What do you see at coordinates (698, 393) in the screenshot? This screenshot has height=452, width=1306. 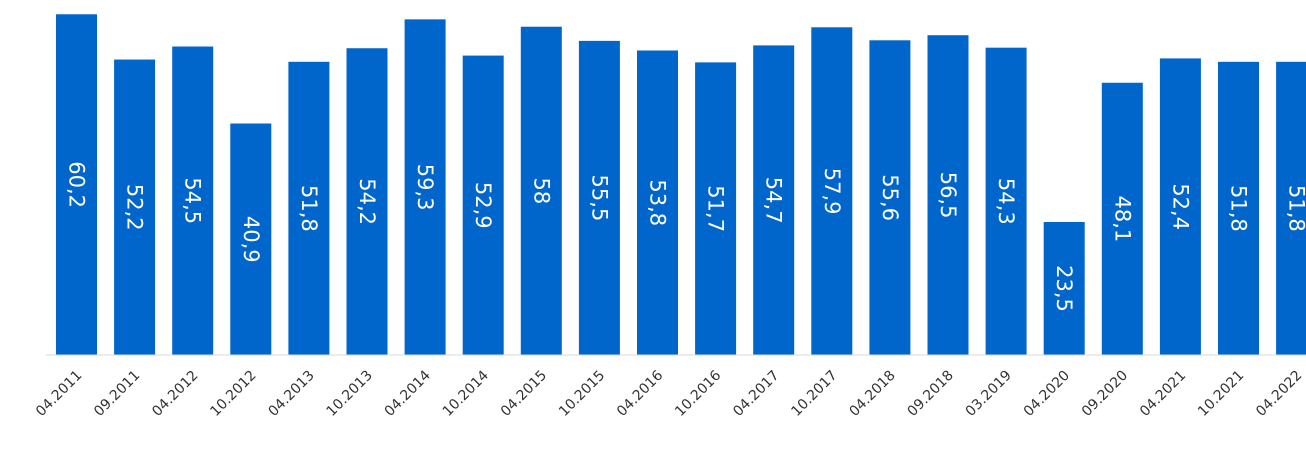 I see `x-tick-label: 10.2016` at bounding box center [698, 393].